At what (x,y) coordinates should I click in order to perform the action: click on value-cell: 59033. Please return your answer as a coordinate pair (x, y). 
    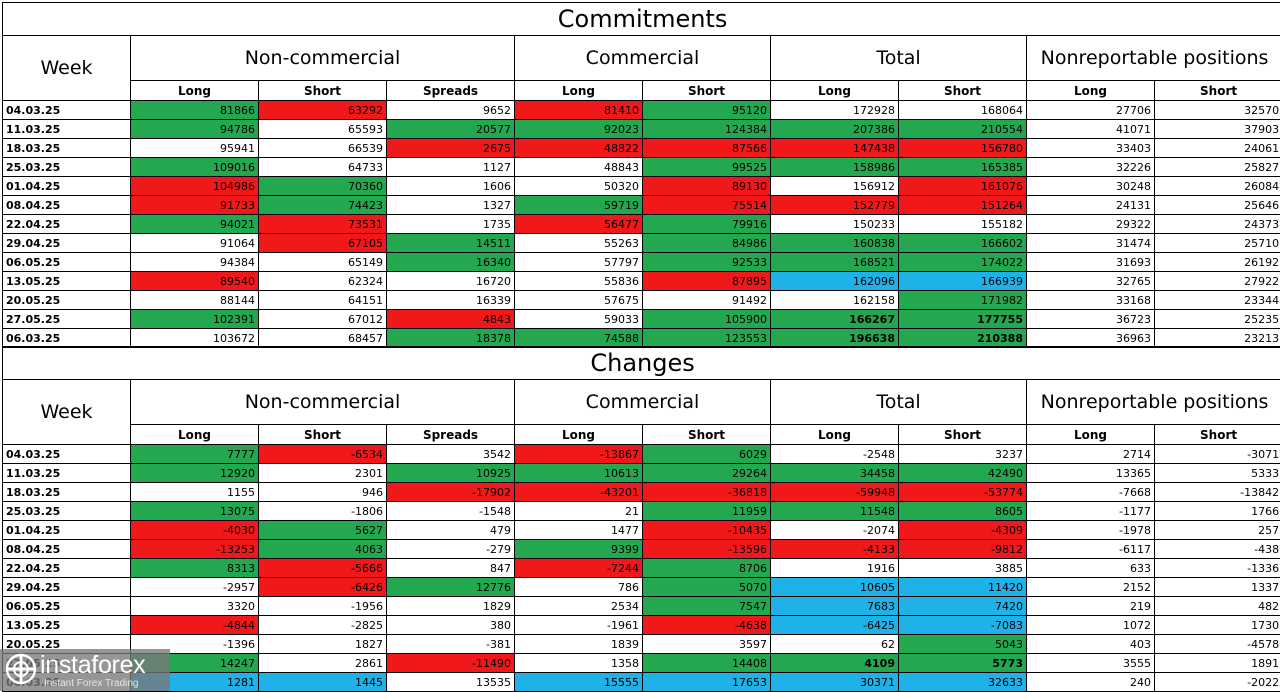
    Looking at the image, I should click on (579, 319).